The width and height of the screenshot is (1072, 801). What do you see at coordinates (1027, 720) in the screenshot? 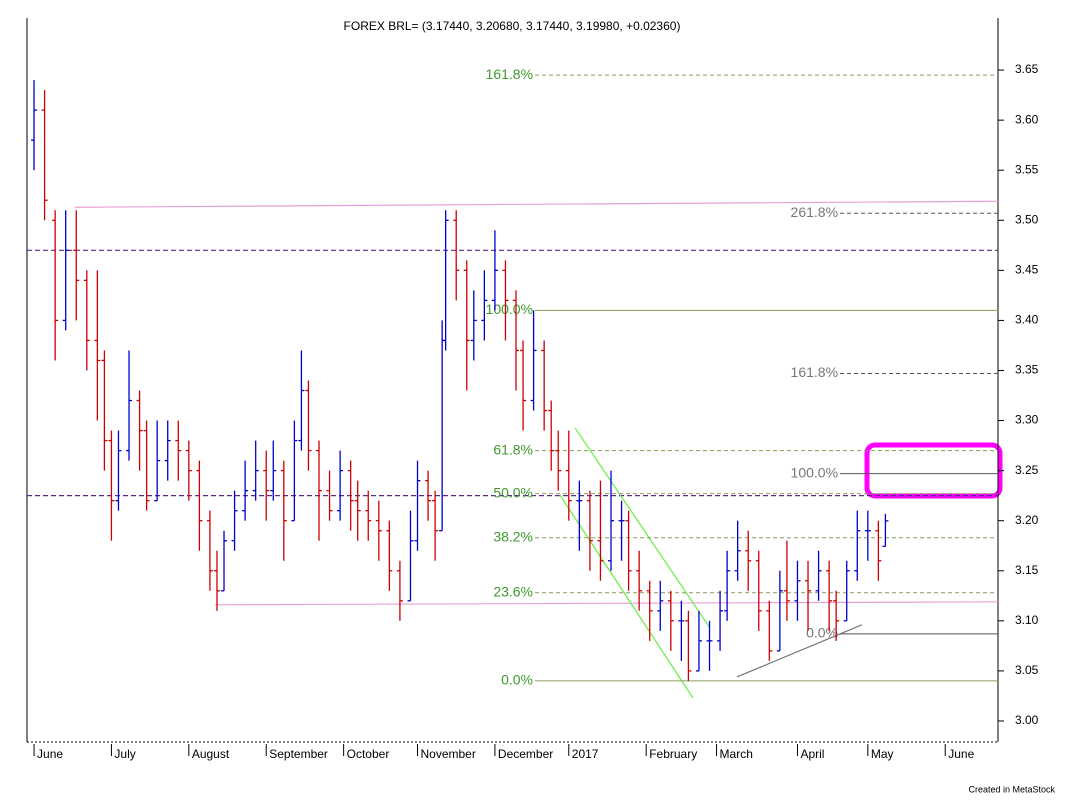
I see `y-tick-label: 3.00` at bounding box center [1027, 720].